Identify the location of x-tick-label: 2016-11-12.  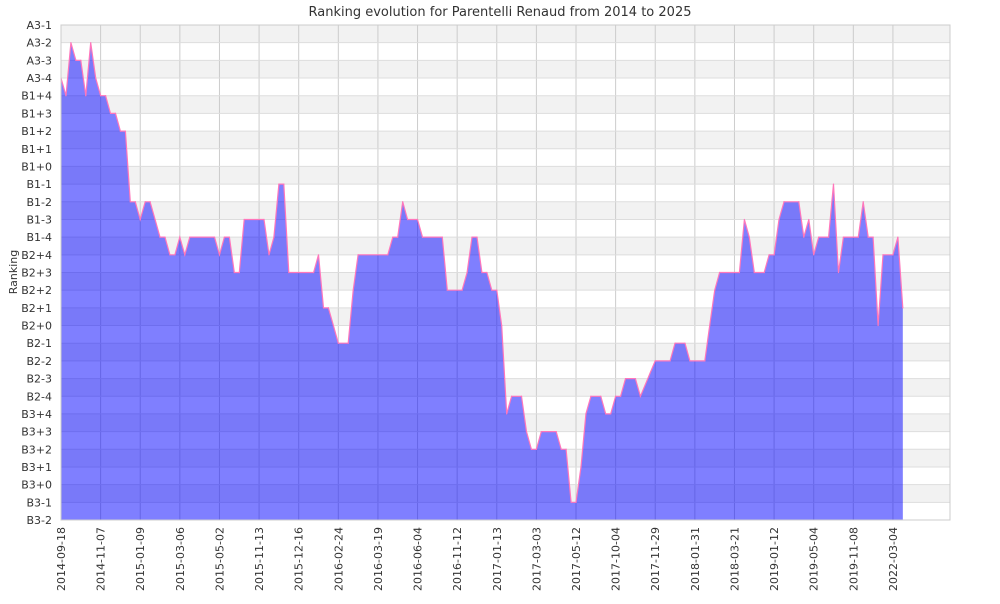
(457, 559).